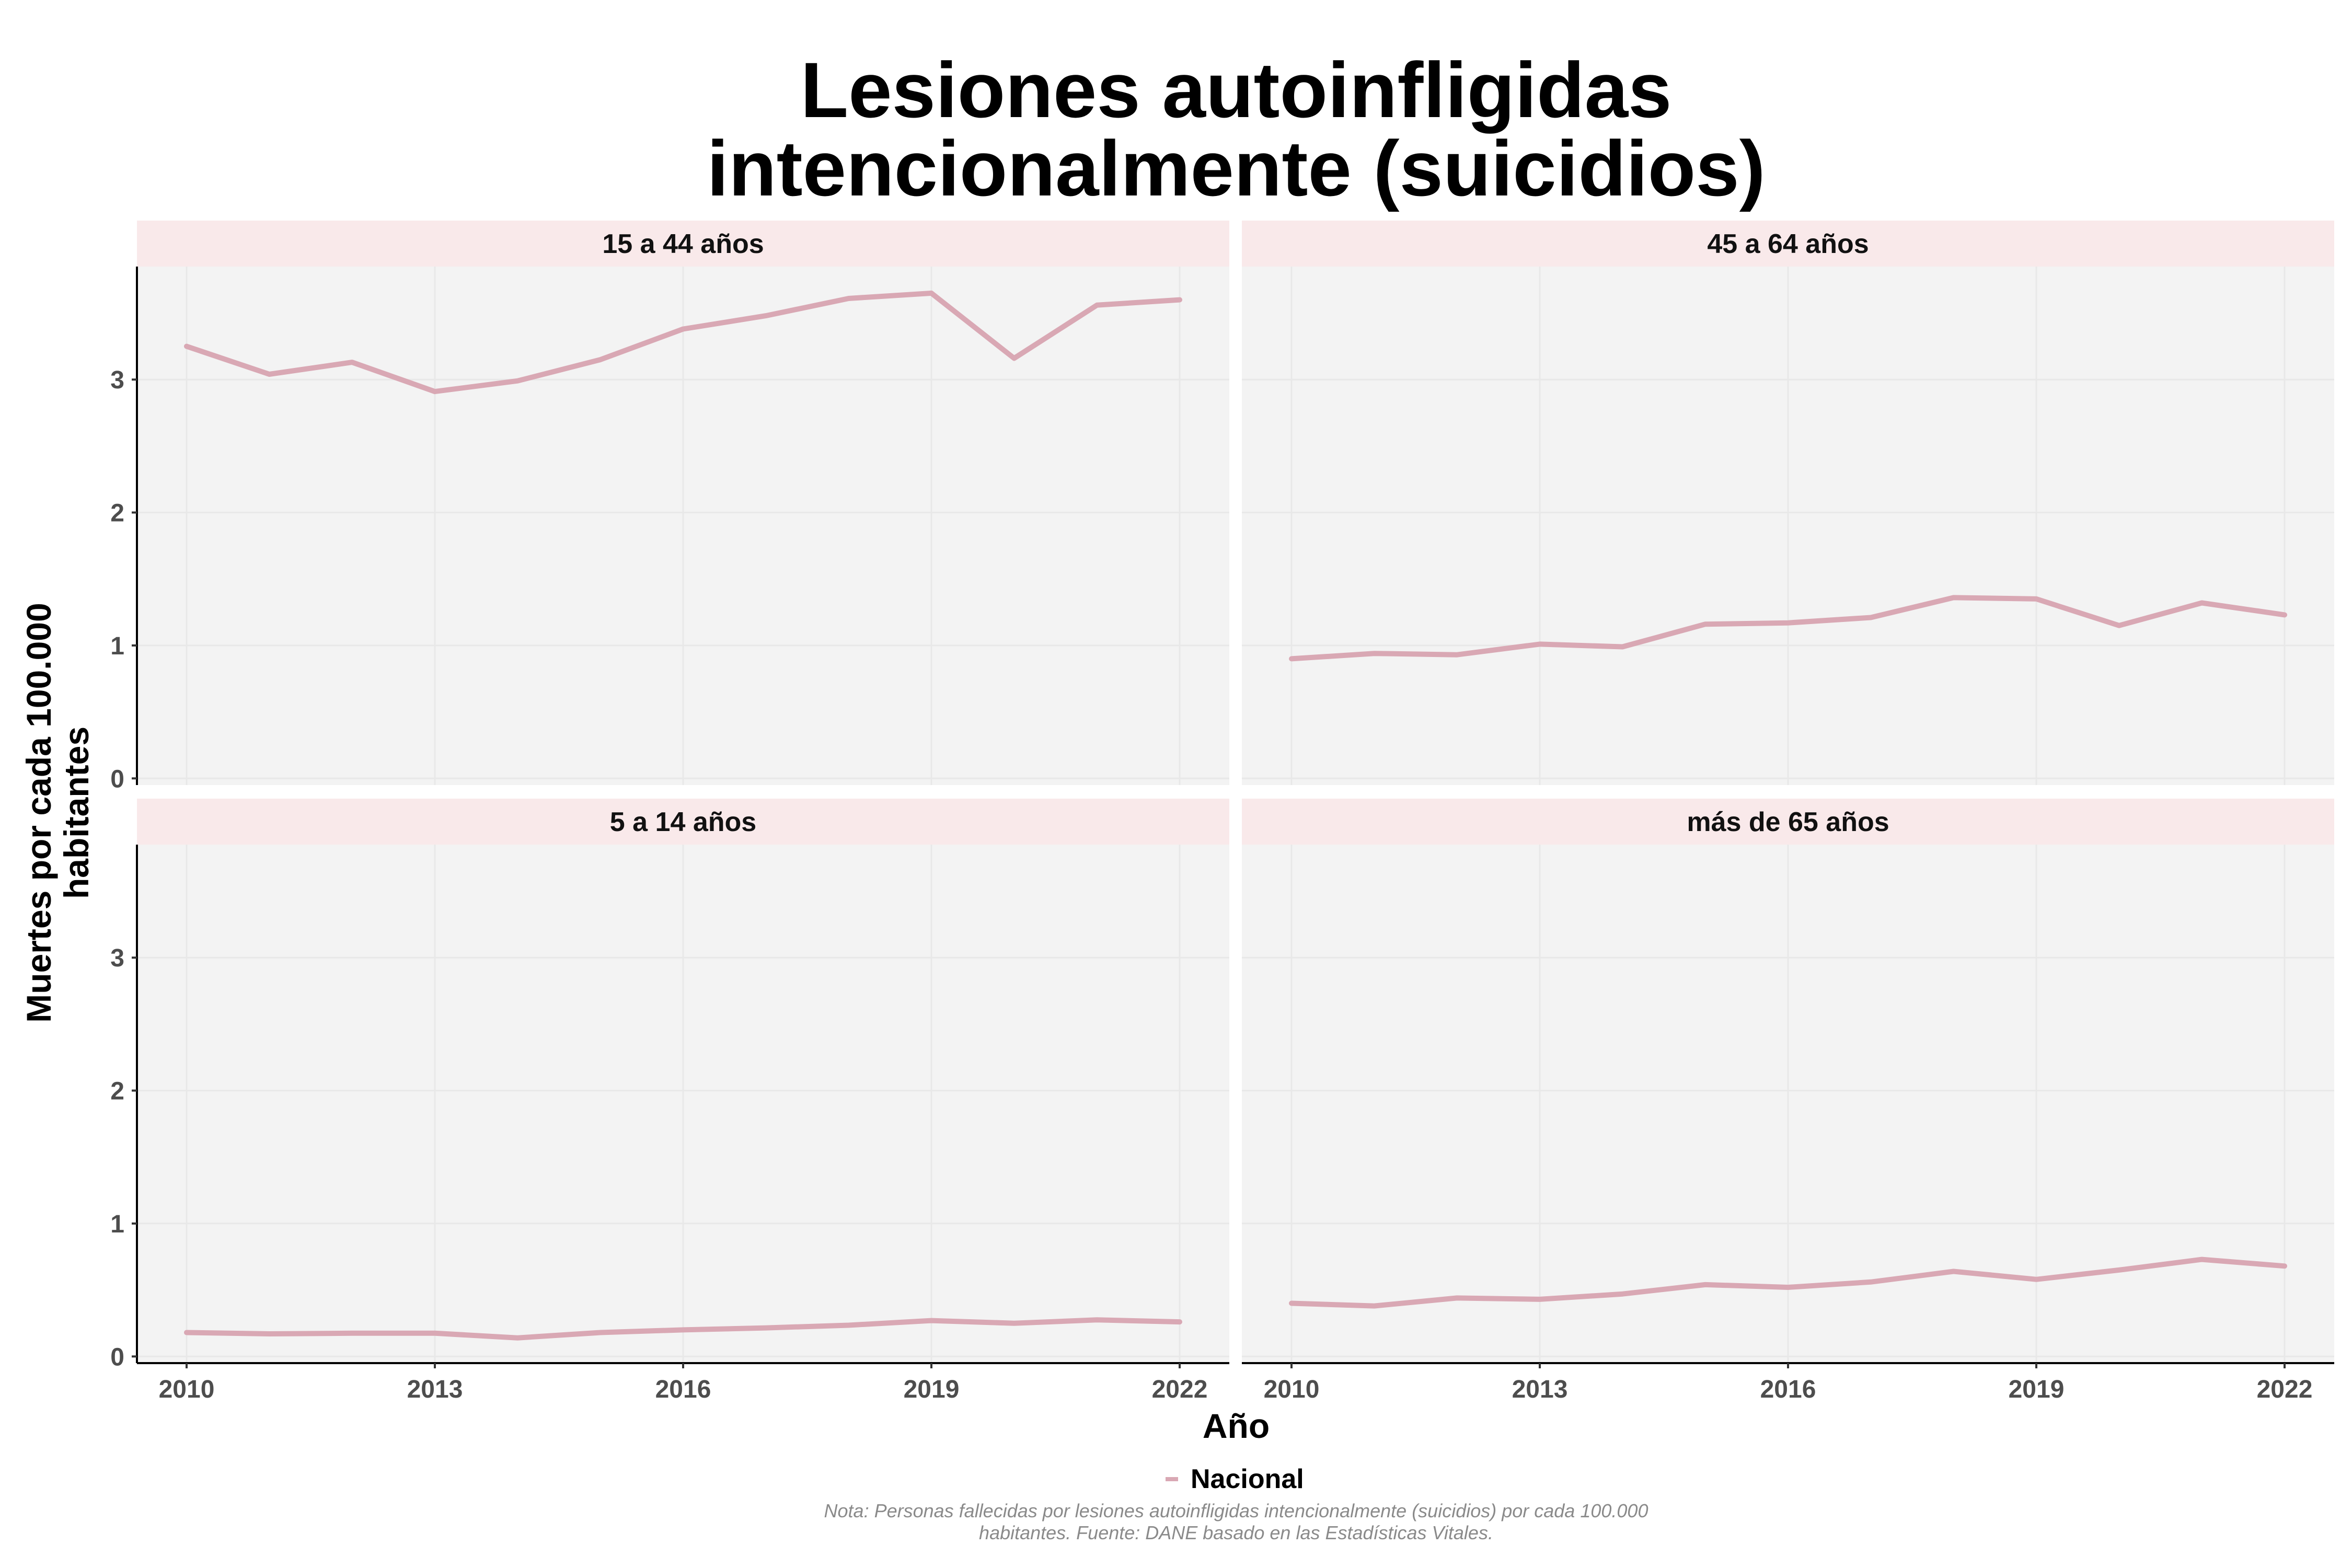 This screenshot has width=2352, height=1568. What do you see at coordinates (1236, 168) in the screenshot?
I see `chart-title-line-2: intencionalmente (suicidios)` at bounding box center [1236, 168].